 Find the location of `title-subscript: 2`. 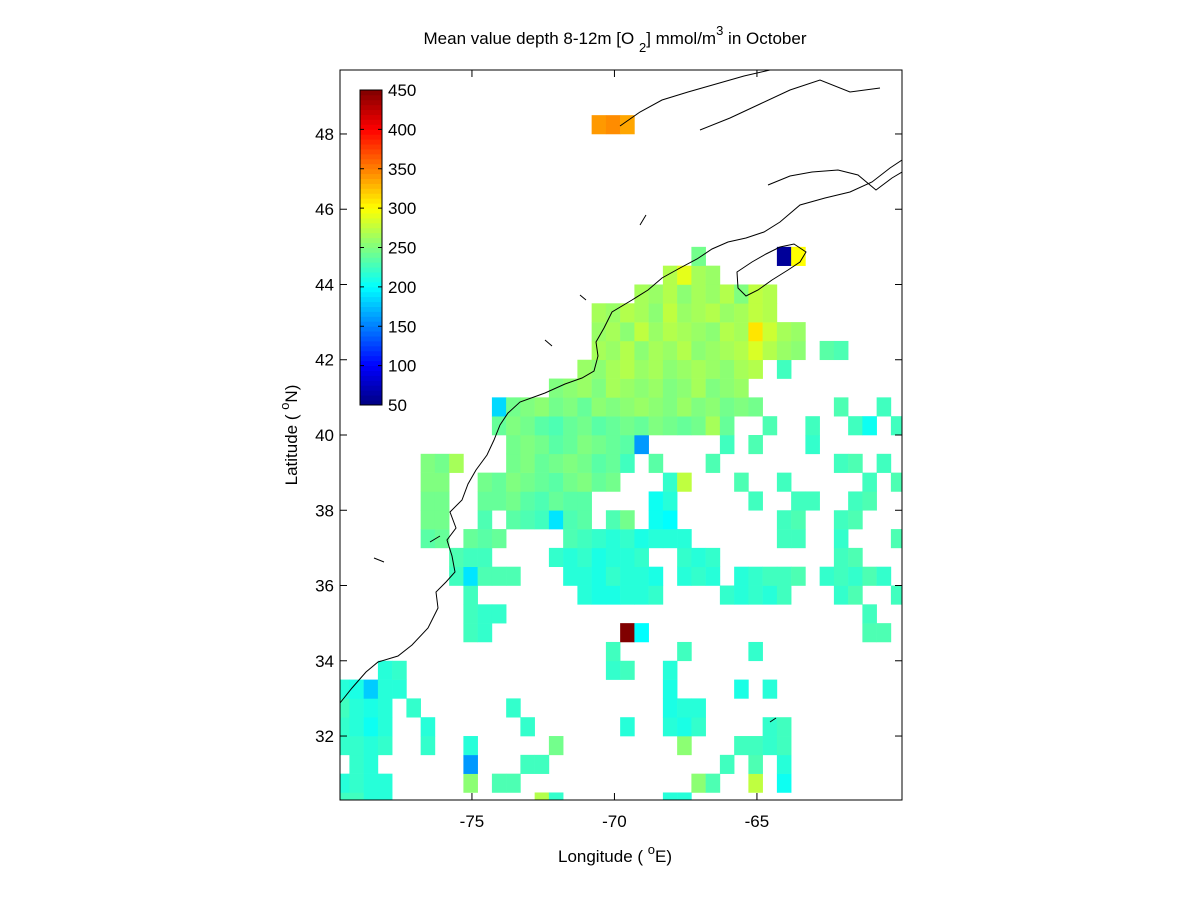

title-subscript: 2 is located at coordinates (642, 47).